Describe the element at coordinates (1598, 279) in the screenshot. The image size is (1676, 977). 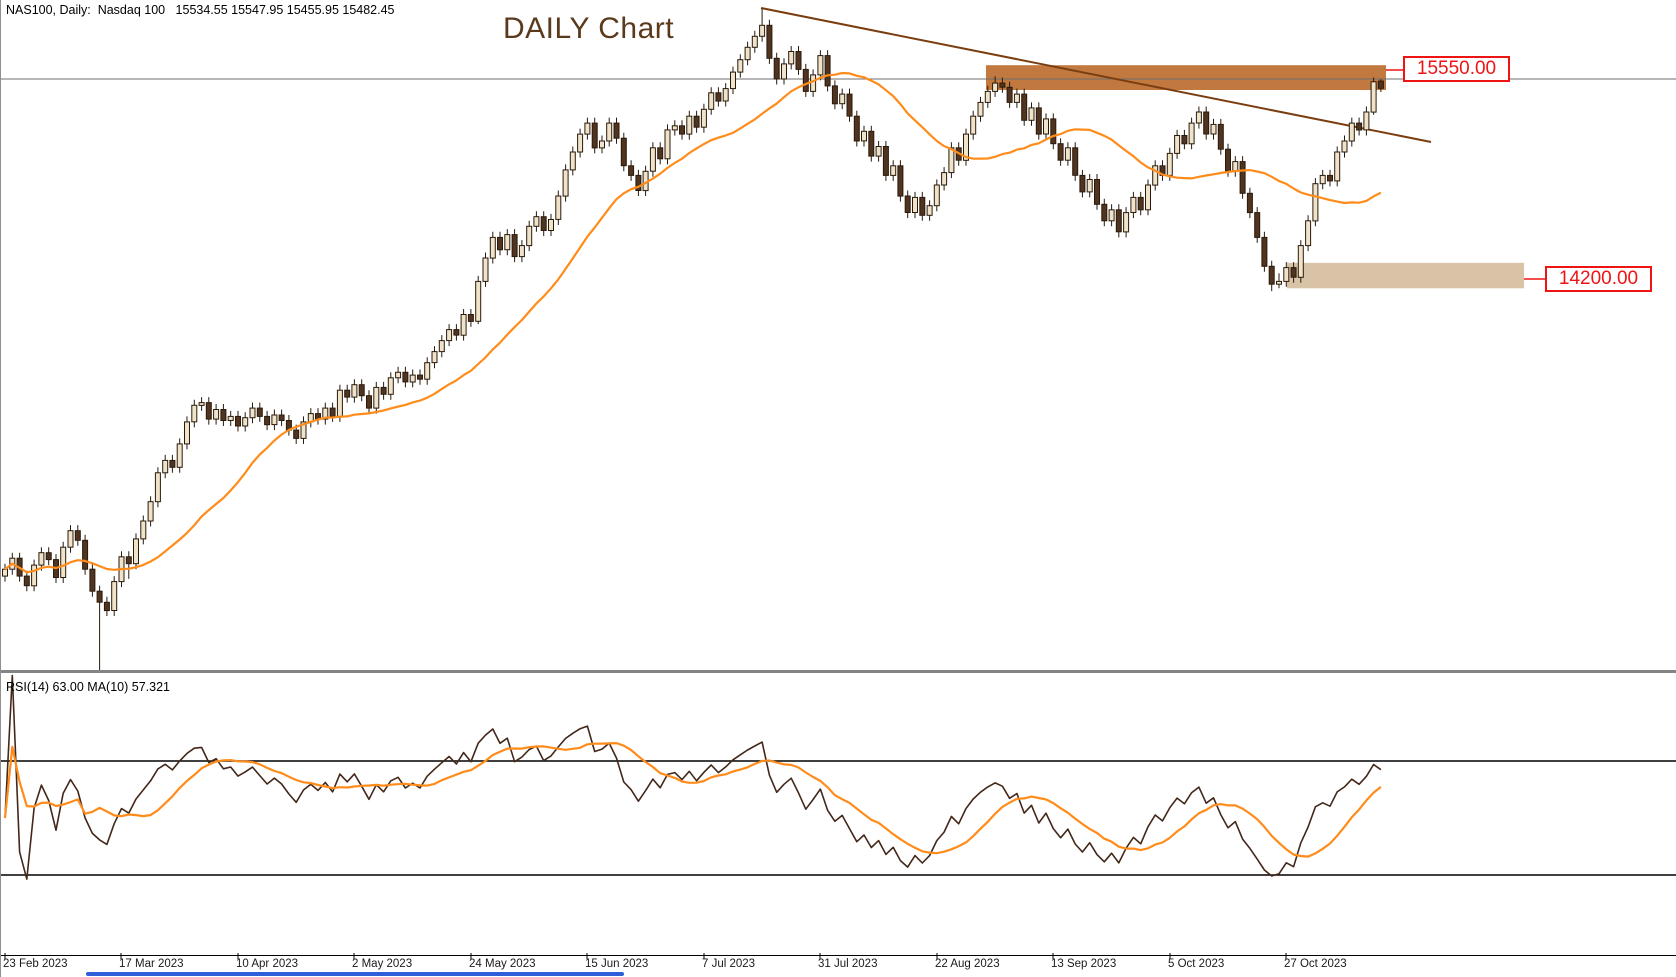
I see `support-price-label: 14200.00` at that location.